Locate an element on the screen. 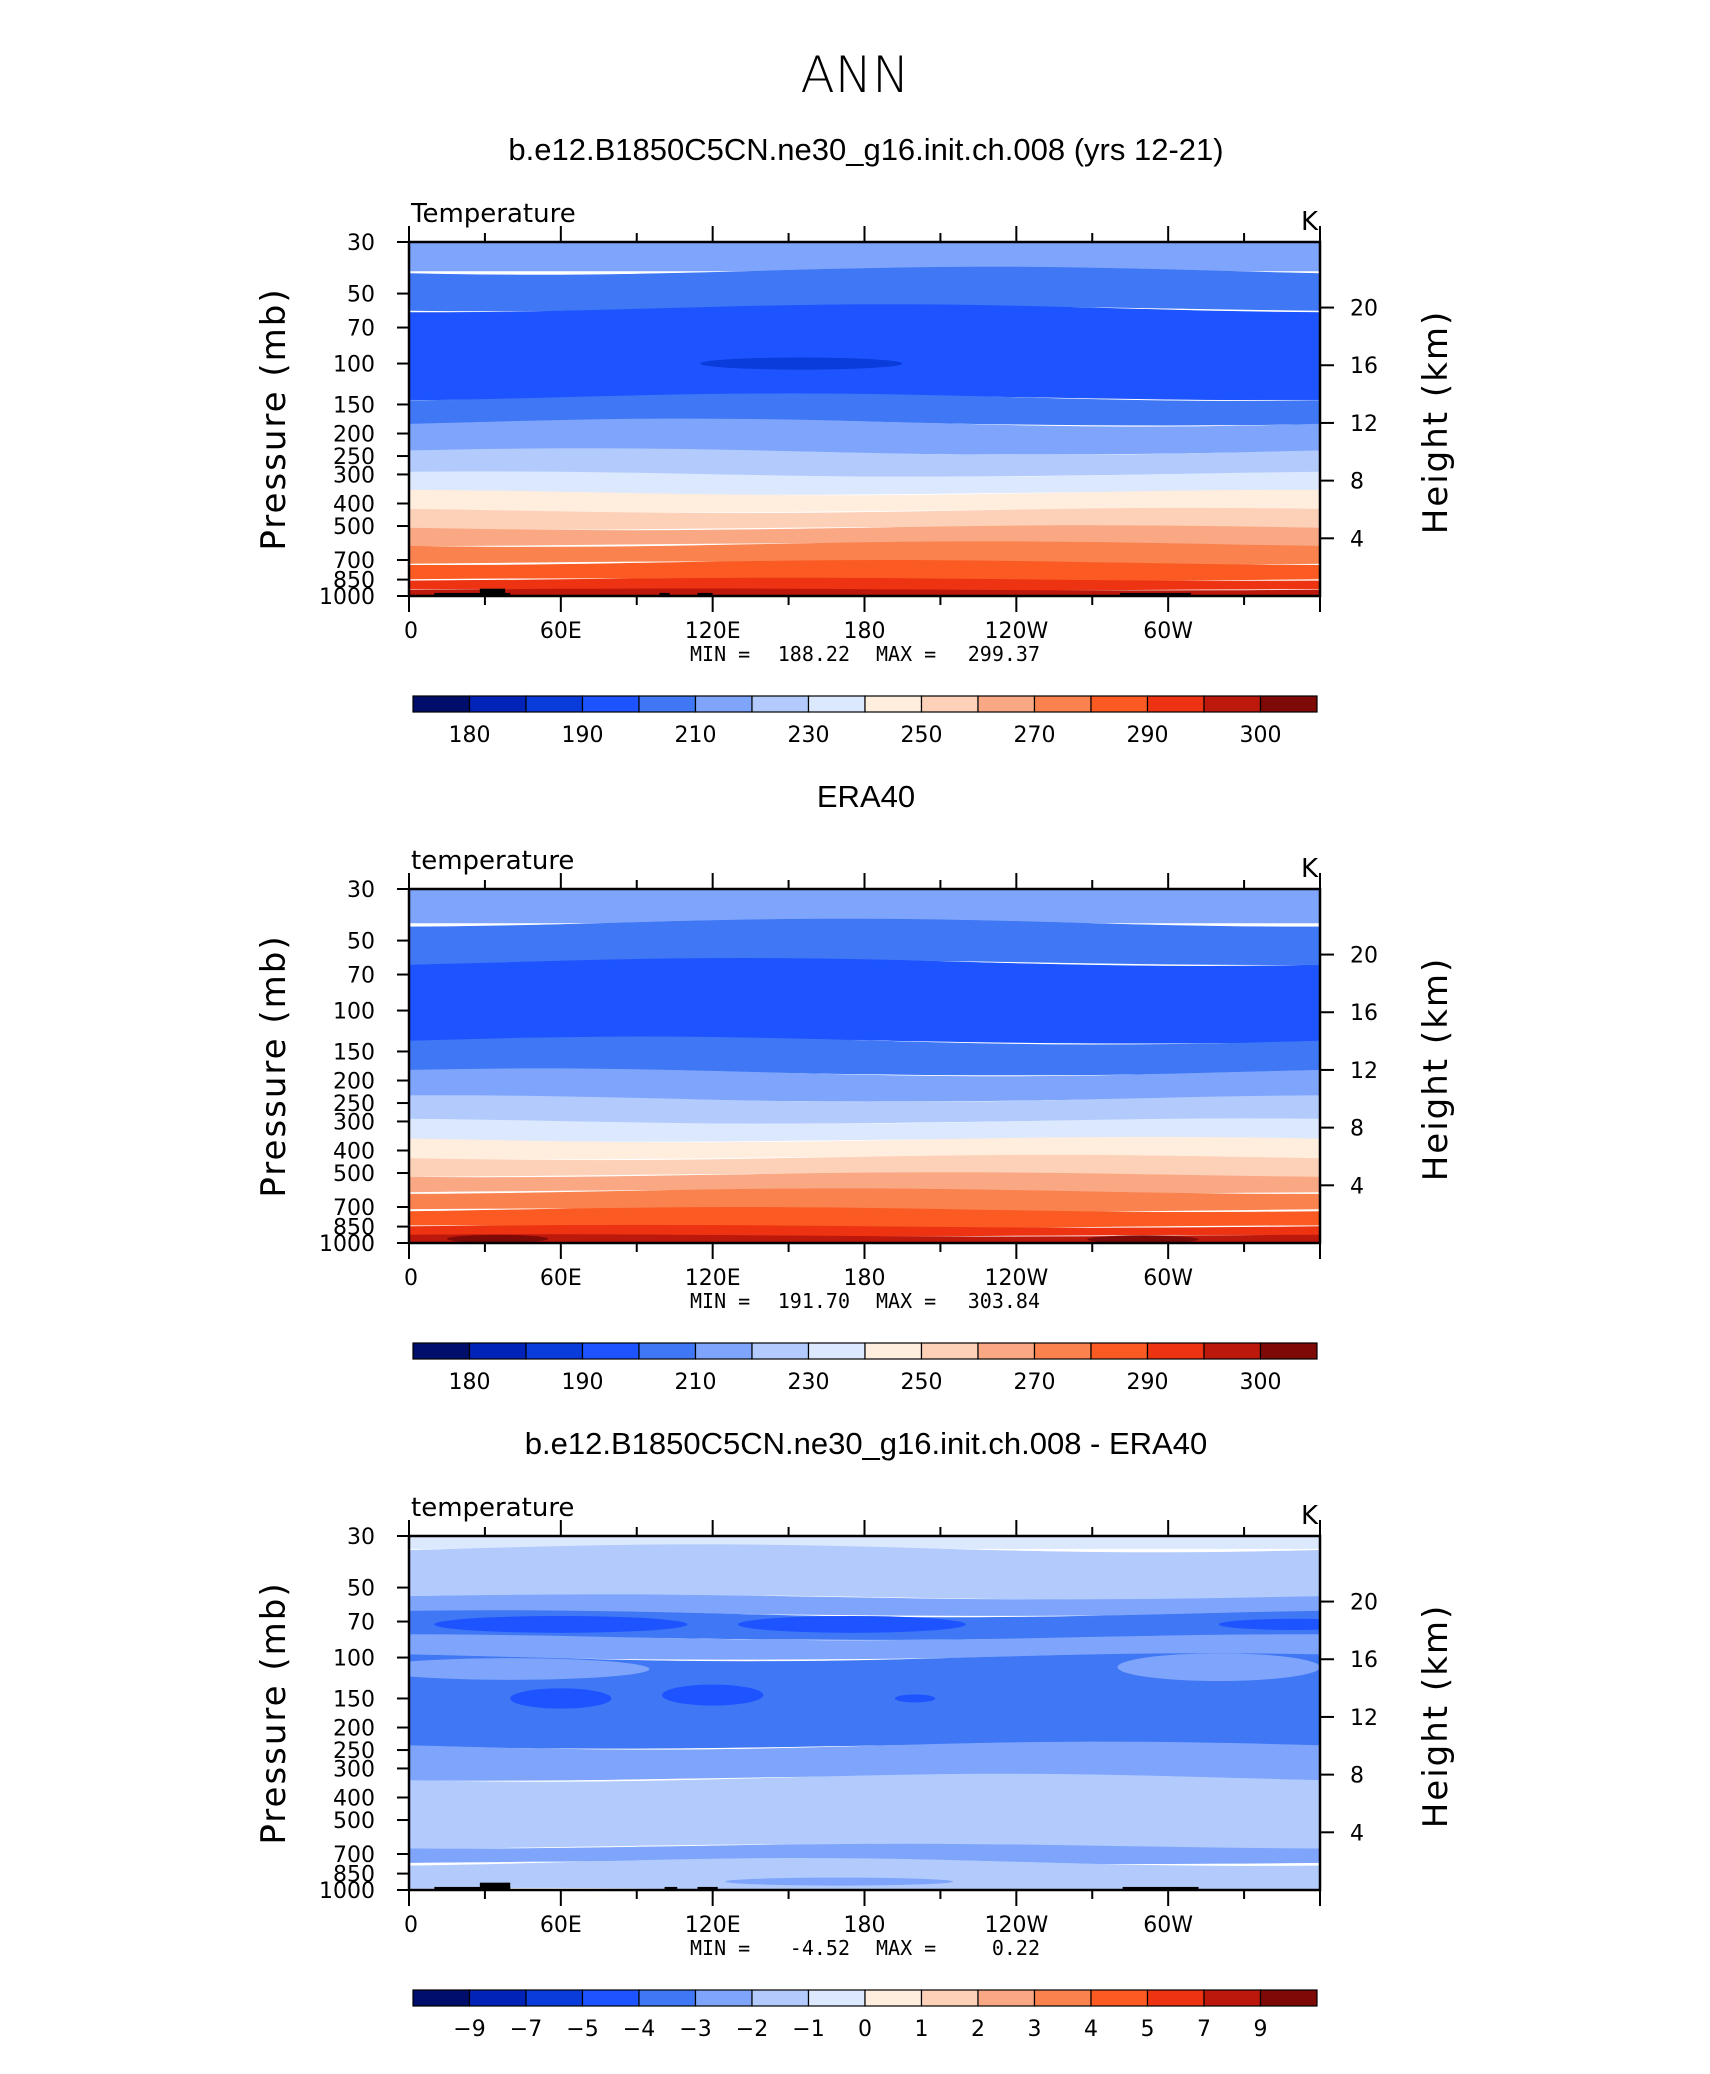 This screenshot has width=1710, height=2074. units-label: K is located at coordinates (1310, 869).